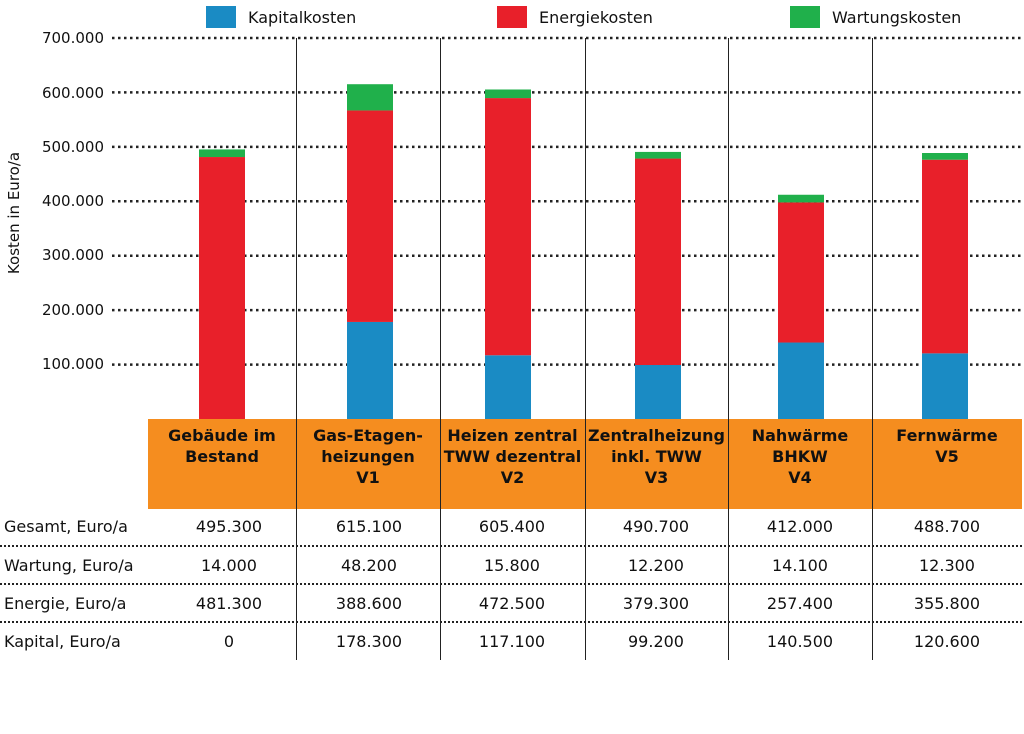 The height and width of the screenshot is (734, 1024). What do you see at coordinates (229, 603) in the screenshot?
I see `table-cell: 481.300` at bounding box center [229, 603].